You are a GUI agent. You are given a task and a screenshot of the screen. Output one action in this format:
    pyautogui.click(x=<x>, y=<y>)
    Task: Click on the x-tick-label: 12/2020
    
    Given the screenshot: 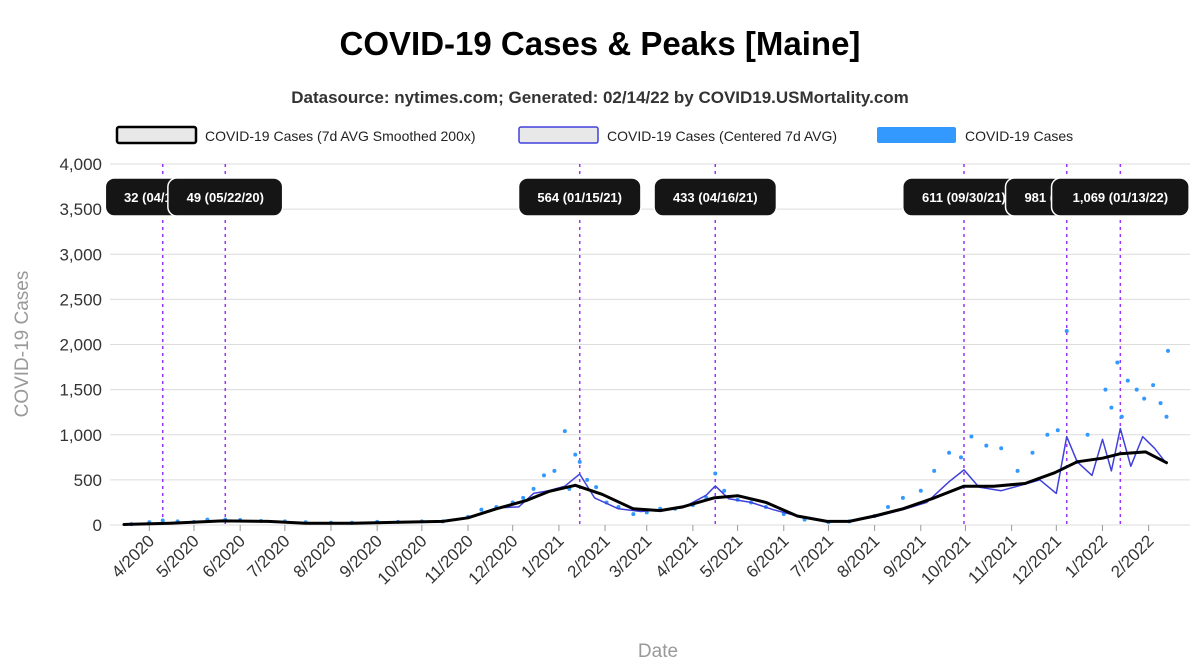 What is the action you would take?
    pyautogui.click(x=493, y=559)
    